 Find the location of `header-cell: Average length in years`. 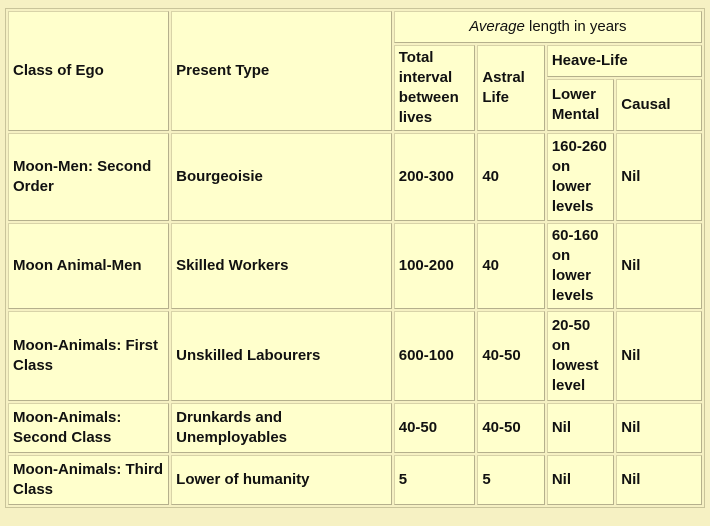

header-cell: Average length in years is located at coordinates (547, 27).